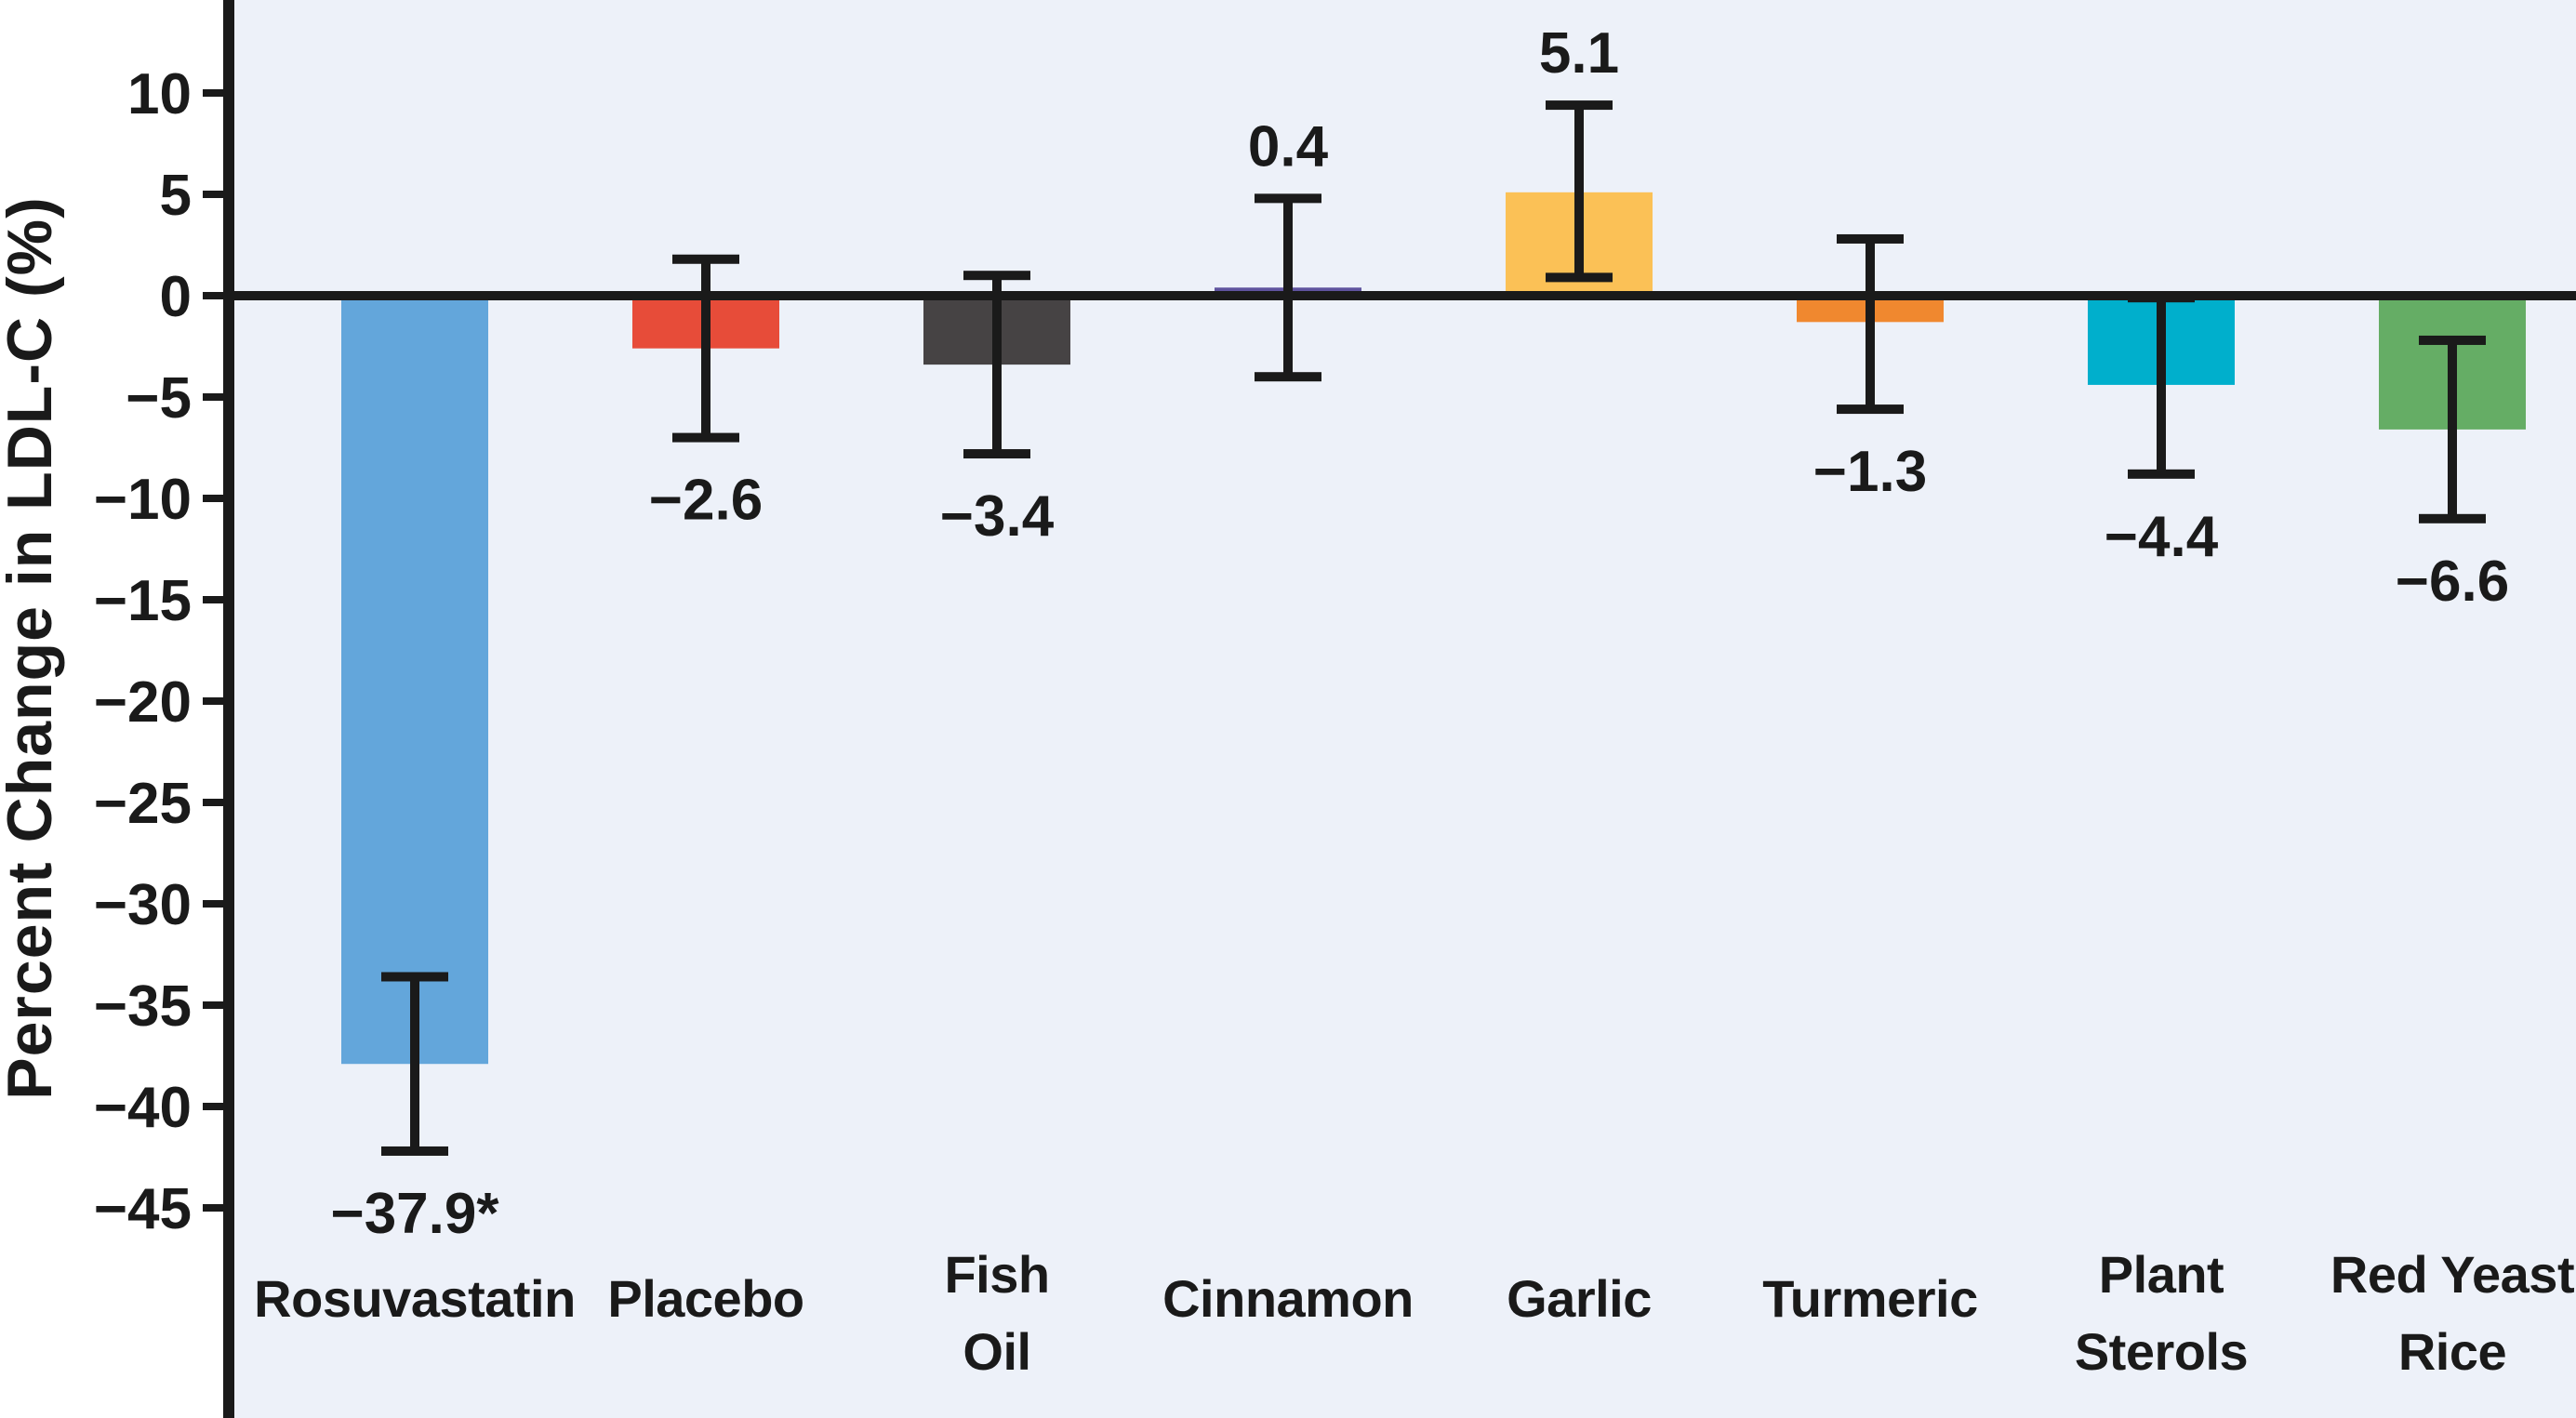 This screenshot has height=1418, width=2576. What do you see at coordinates (143, 702) in the screenshot?
I see `y-tick-label: −20` at bounding box center [143, 702].